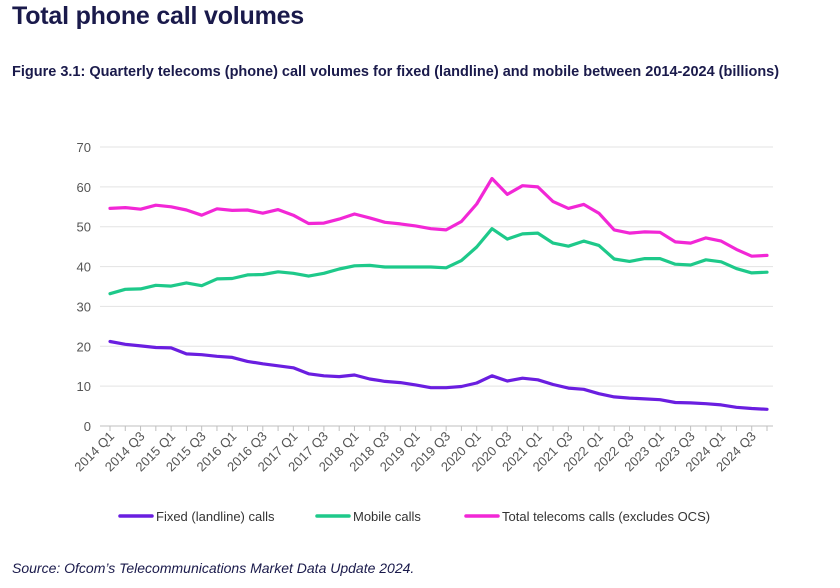 Image resolution: width=840 pixels, height=588 pixels. Describe the element at coordinates (84, 346) in the screenshot. I see `y-tick-label: 20` at that location.